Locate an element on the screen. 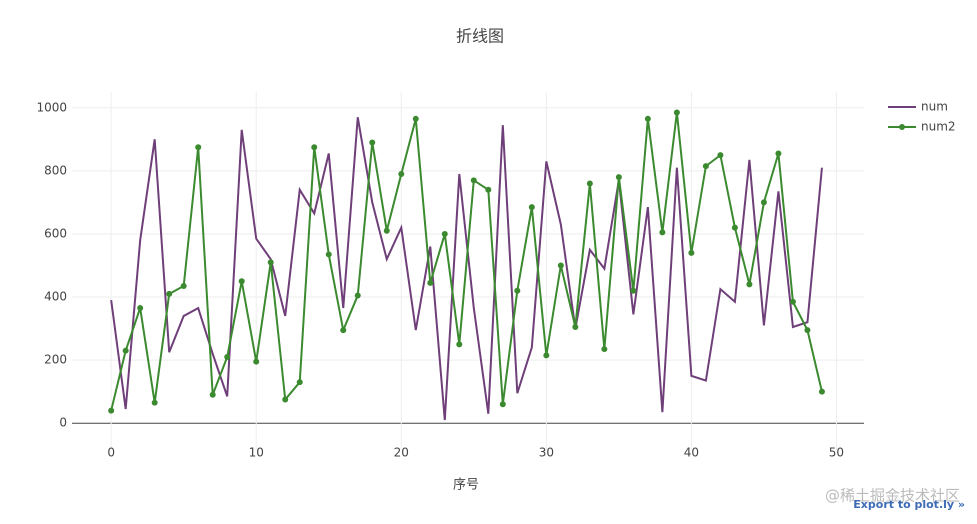 The width and height of the screenshot is (977, 524). legend-marker is located at coordinates (902, 127).